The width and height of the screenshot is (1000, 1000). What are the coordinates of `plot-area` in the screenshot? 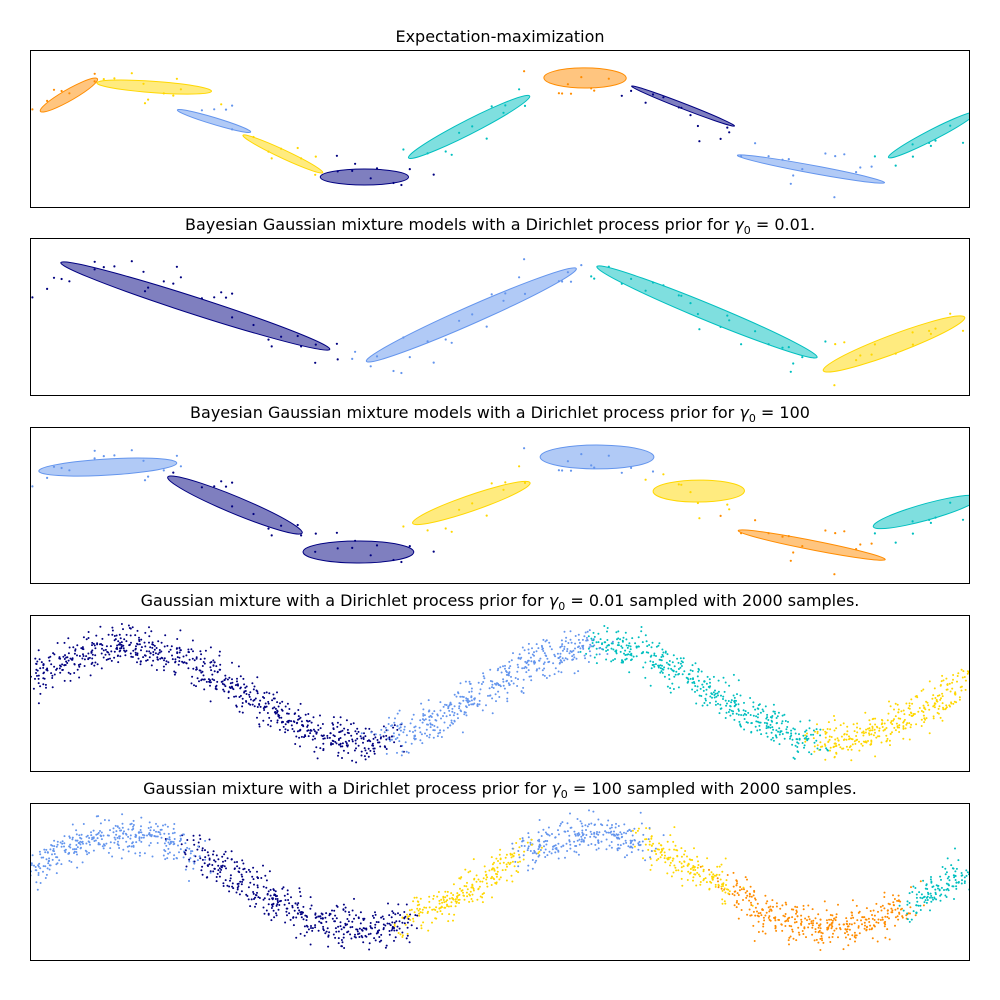 It's located at (494, 133).